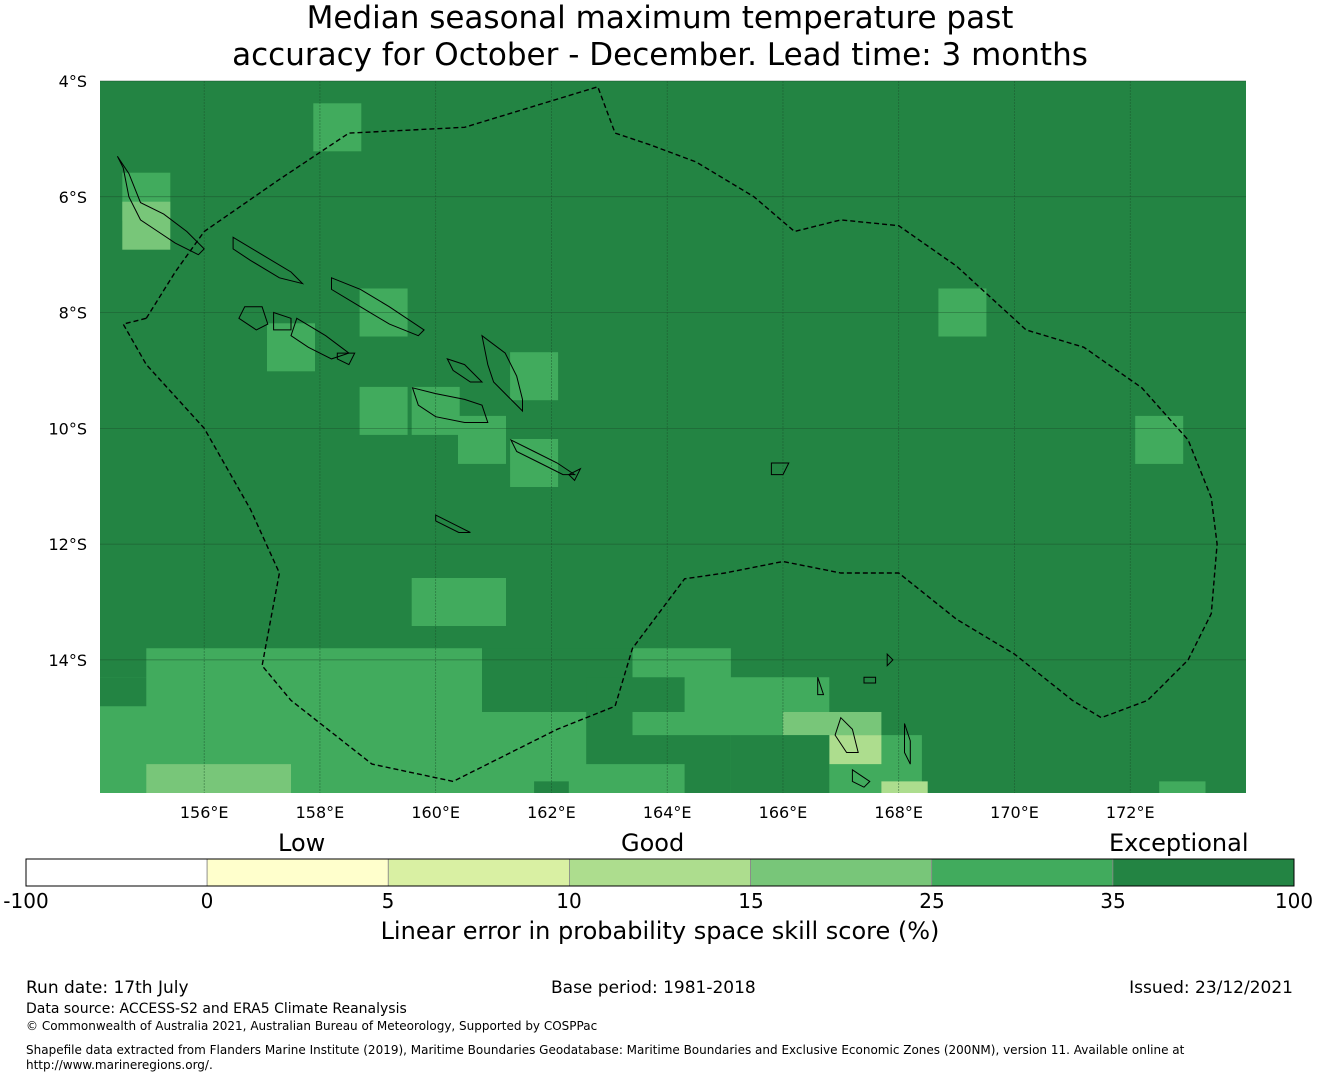 The height and width of the screenshot is (1080, 1320). What do you see at coordinates (207, 901) in the screenshot?
I see `colorbar-tick: 0` at bounding box center [207, 901].